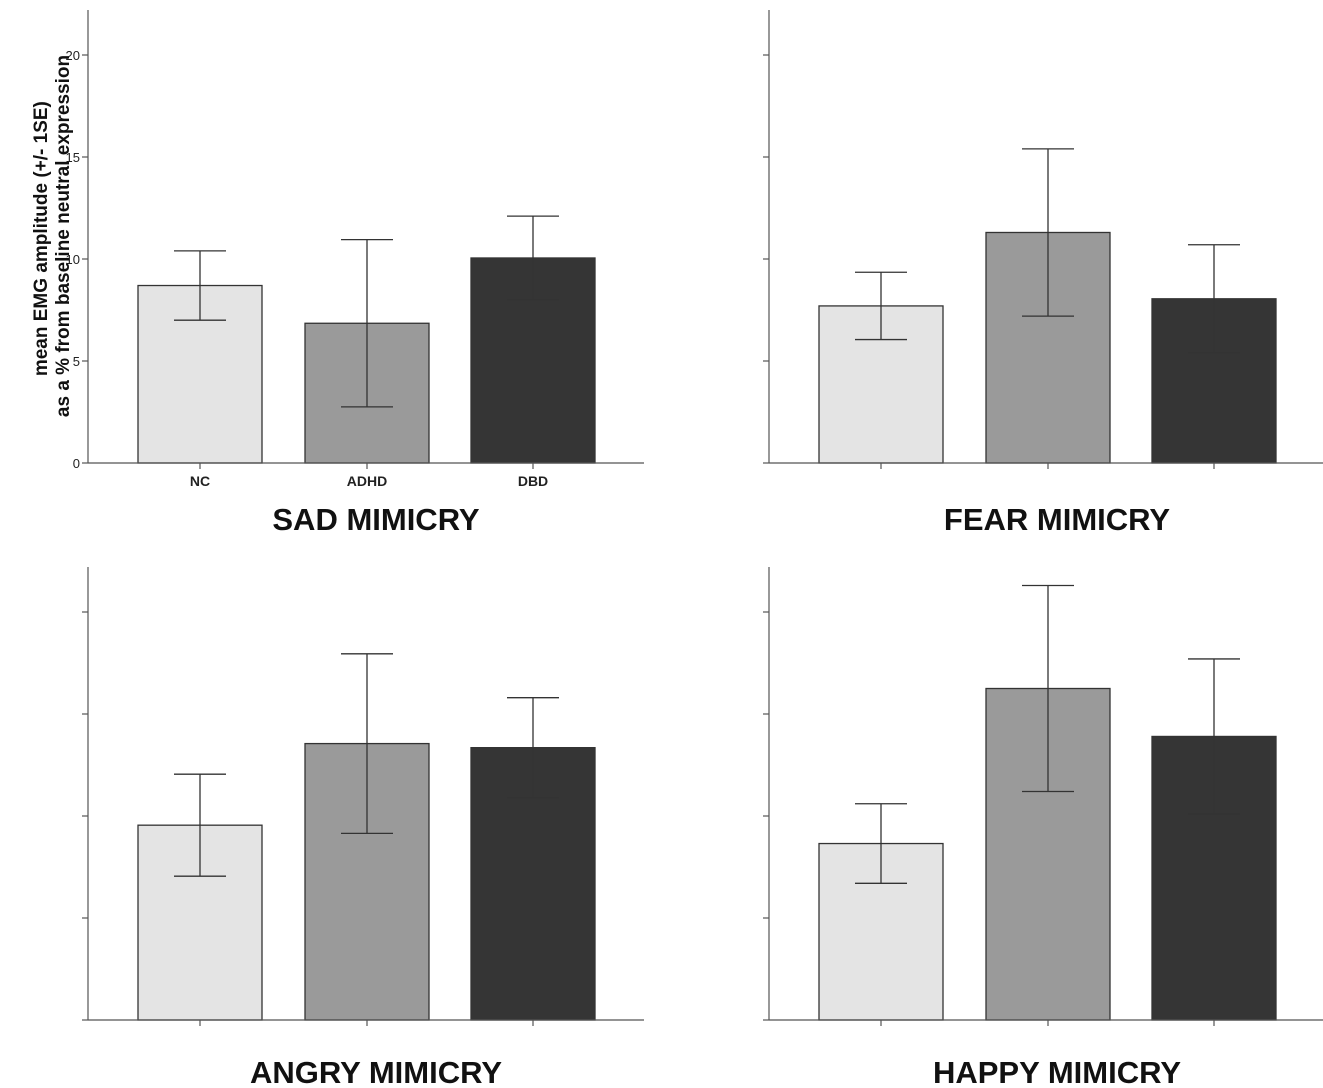 This screenshot has width=1323, height=1088. I want to click on panel-1-y-tick-label: 20, so click(73, 55).